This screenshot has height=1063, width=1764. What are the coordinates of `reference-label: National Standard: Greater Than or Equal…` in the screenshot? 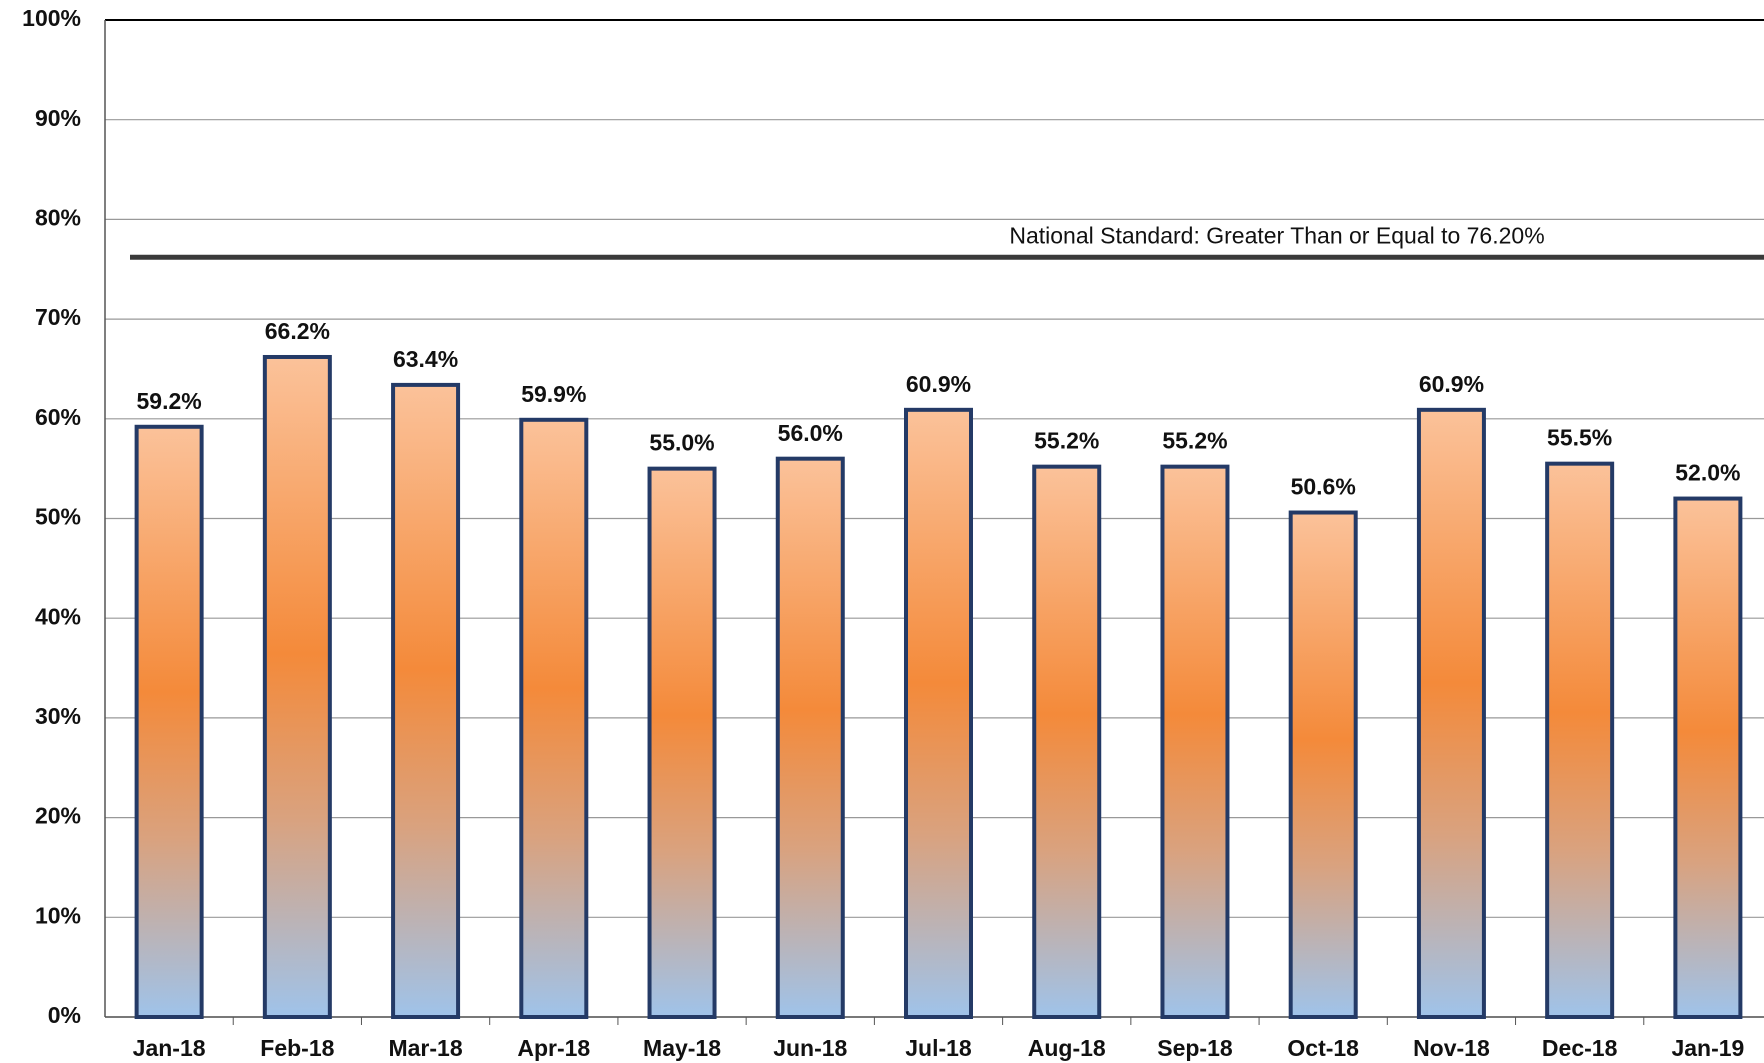 It's located at (1276, 235).